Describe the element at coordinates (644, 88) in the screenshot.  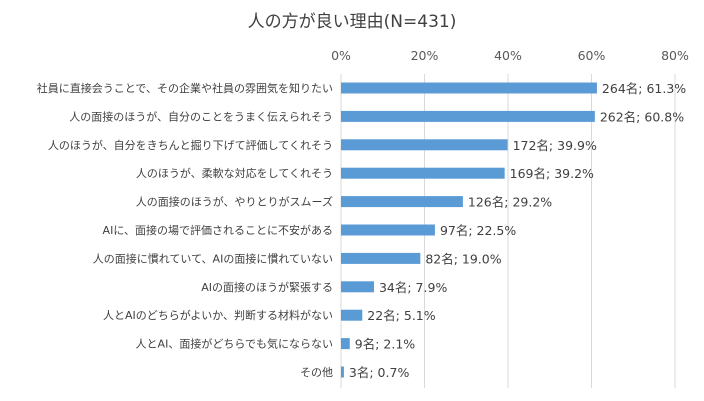
I see `data-label: 264名; 61.3%` at that location.